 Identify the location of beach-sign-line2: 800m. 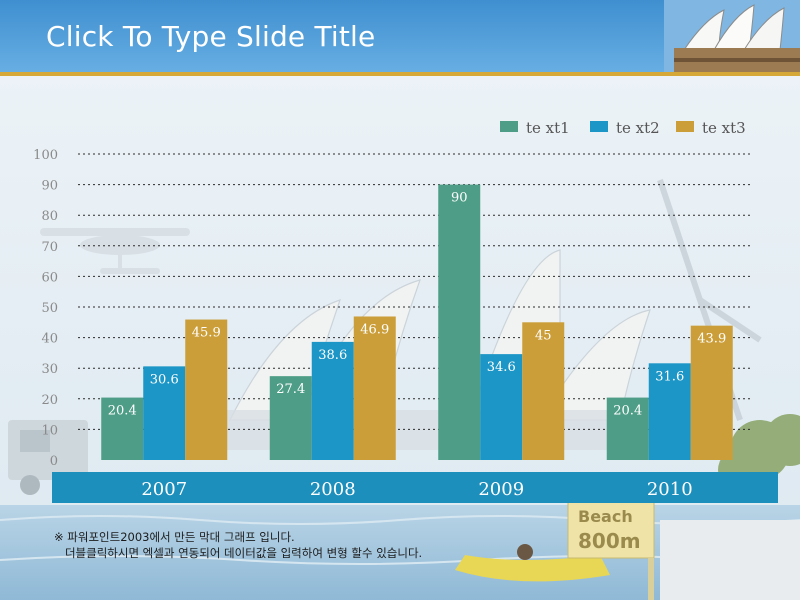
(609, 541).